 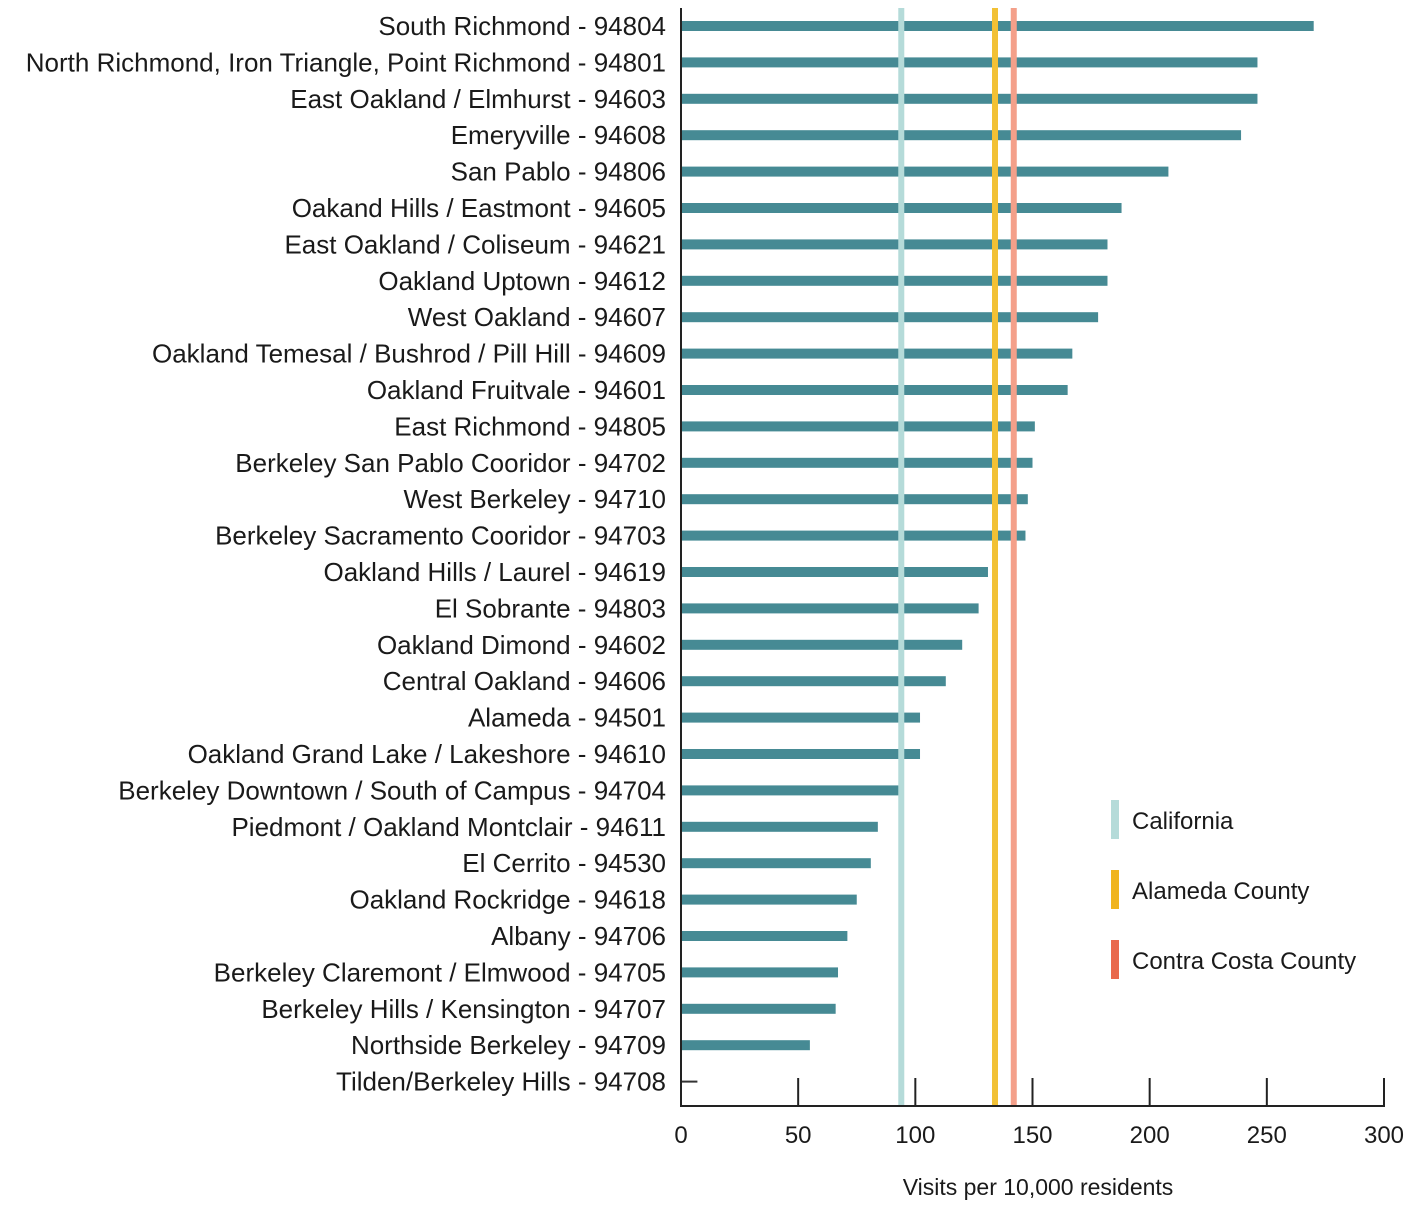 What do you see at coordinates (524, 681) in the screenshot?
I see `category-label: Central Oakland - 94606` at bounding box center [524, 681].